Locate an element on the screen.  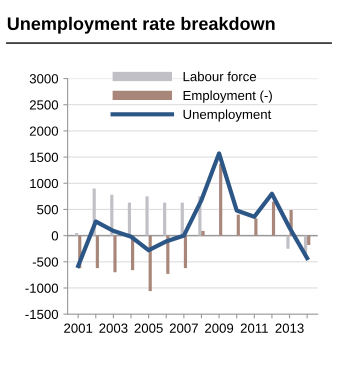
y-tick-label: 1500 is located at coordinates (44, 157).